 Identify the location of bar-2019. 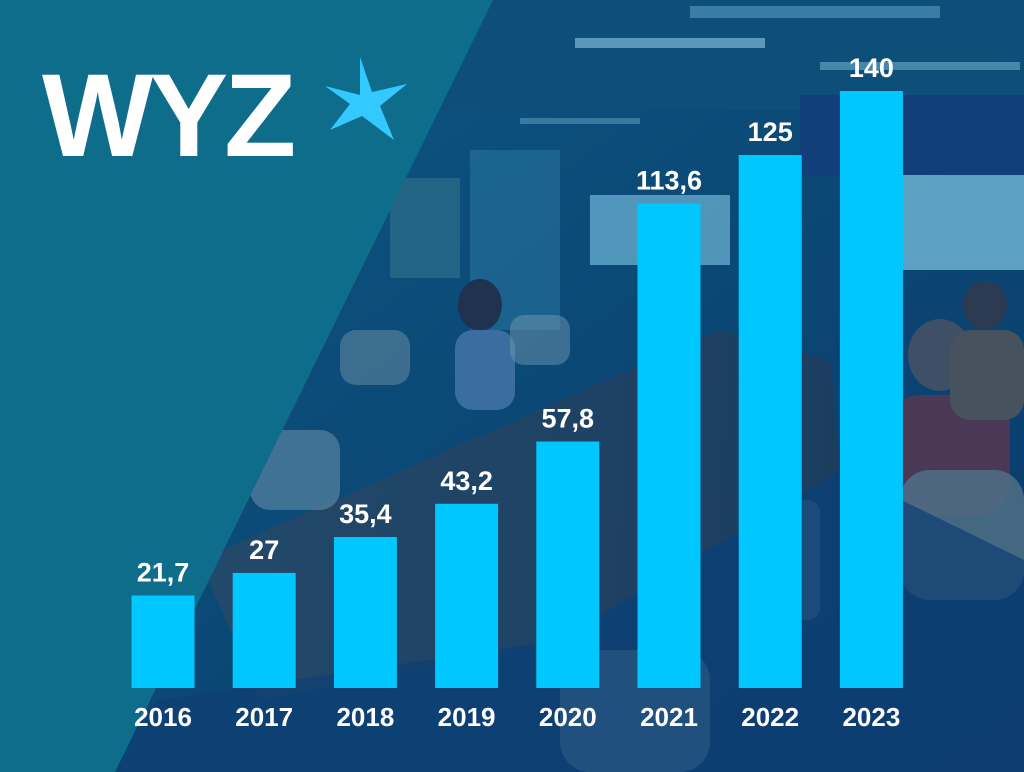
(467, 595).